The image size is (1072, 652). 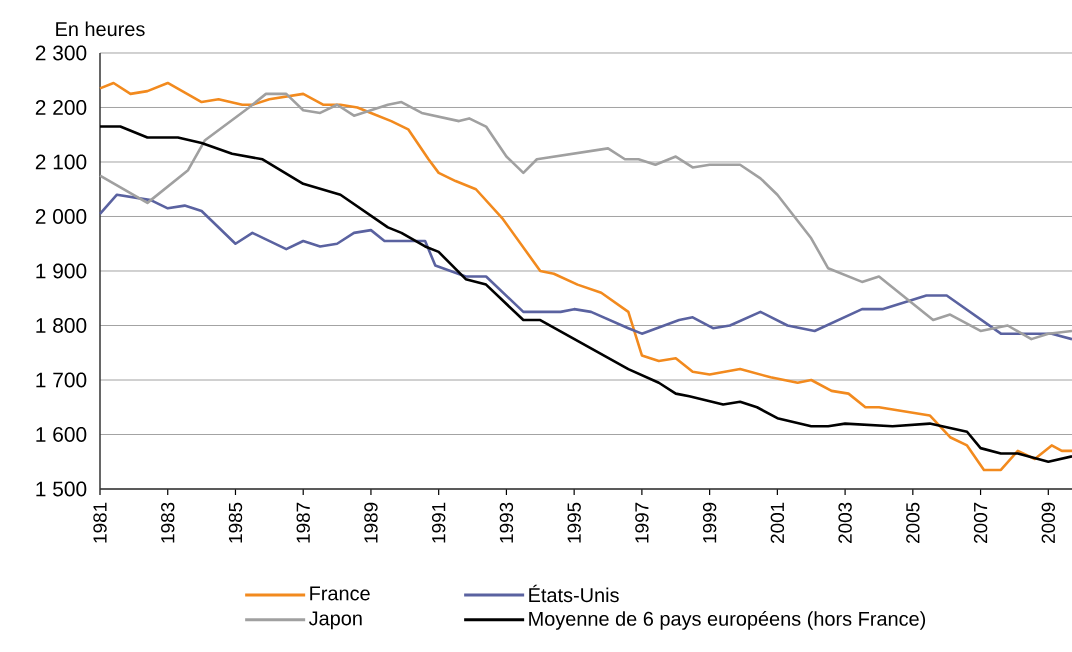 I want to click on x-tick-label: 1995, so click(x=574, y=522).